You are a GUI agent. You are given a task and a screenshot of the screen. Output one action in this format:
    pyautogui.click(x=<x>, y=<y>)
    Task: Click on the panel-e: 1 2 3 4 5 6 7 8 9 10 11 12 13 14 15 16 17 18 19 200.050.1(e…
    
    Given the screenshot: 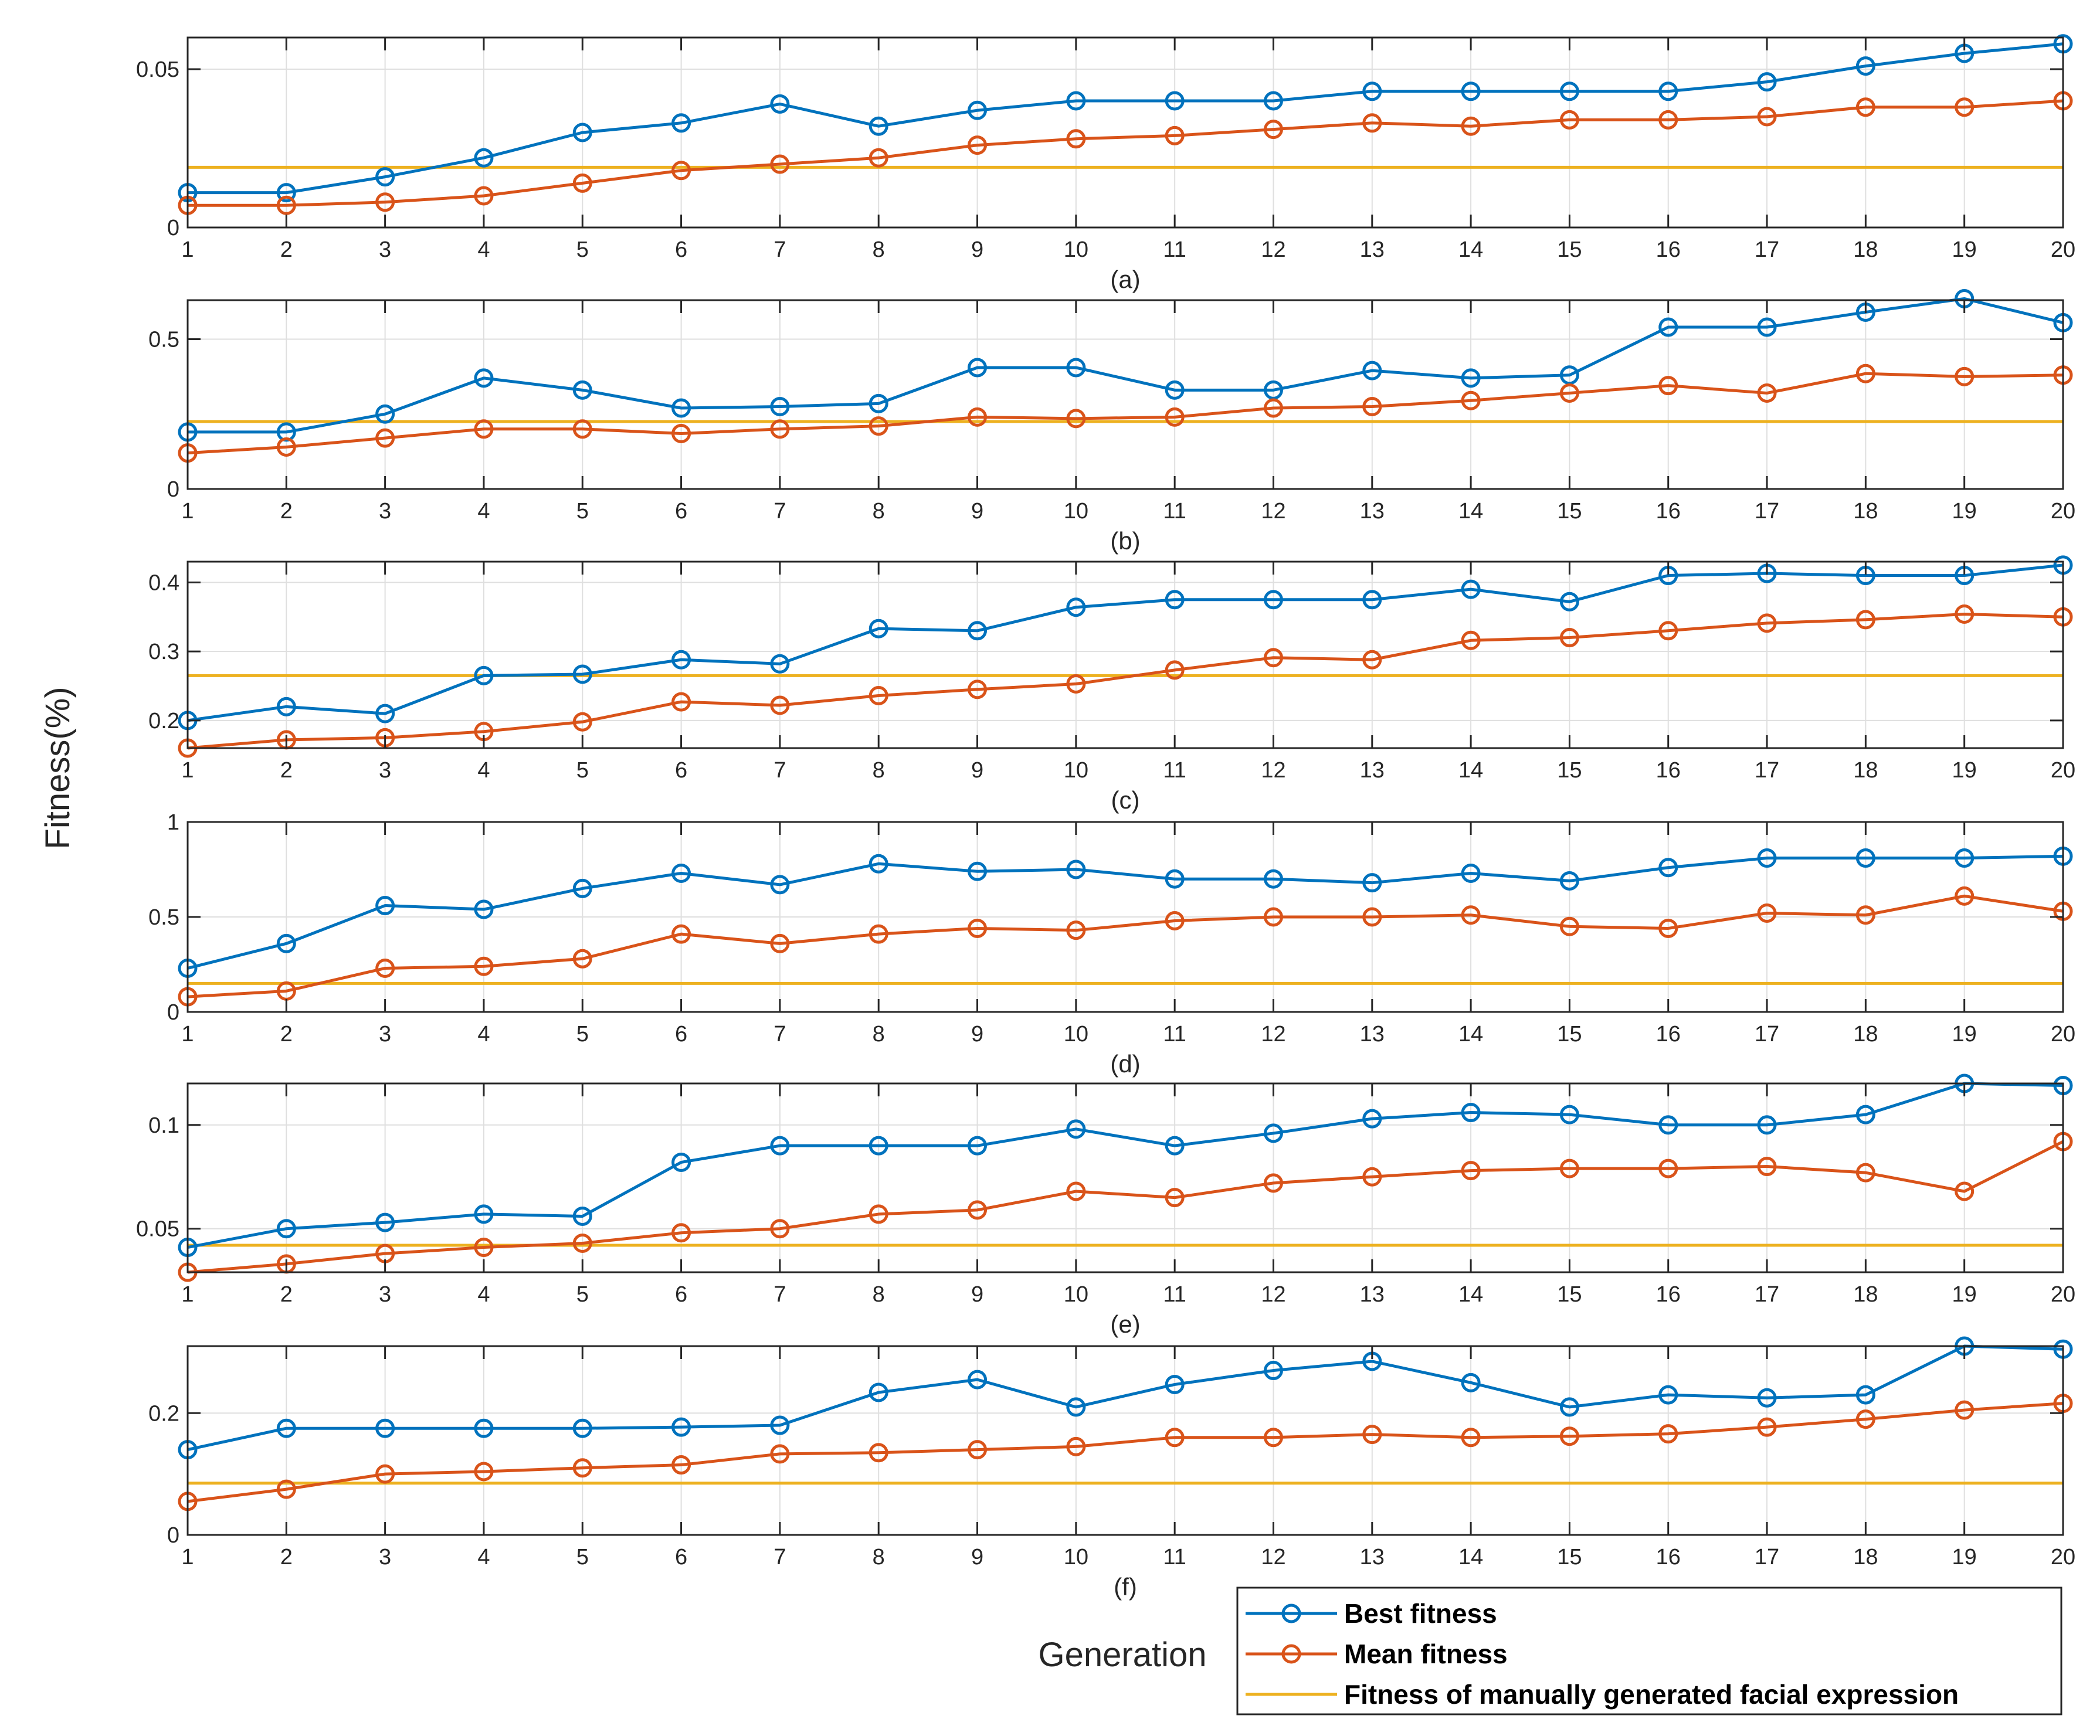 What is the action you would take?
    pyautogui.click(x=1105, y=1205)
    